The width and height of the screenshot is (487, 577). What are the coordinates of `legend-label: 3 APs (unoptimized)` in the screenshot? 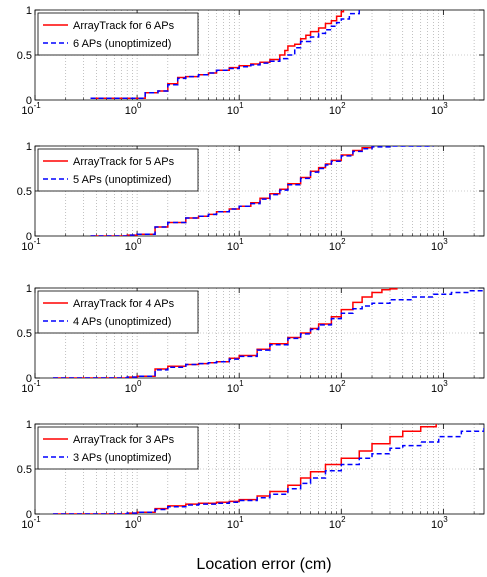 It's located at (122, 458).